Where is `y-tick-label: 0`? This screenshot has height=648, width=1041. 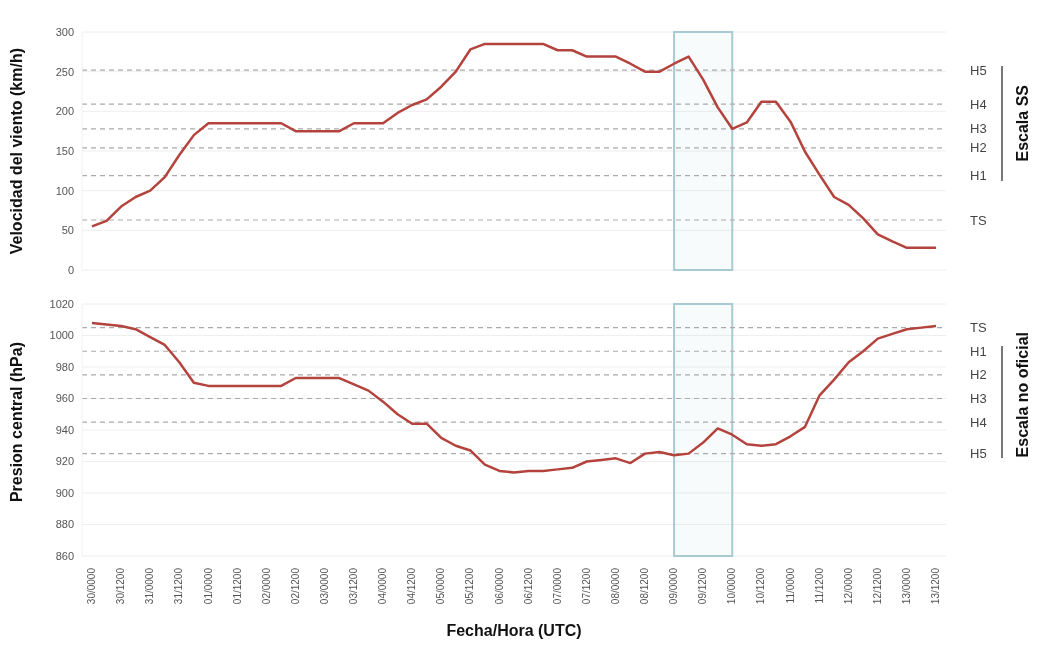 y-tick-label: 0 is located at coordinates (70, 269).